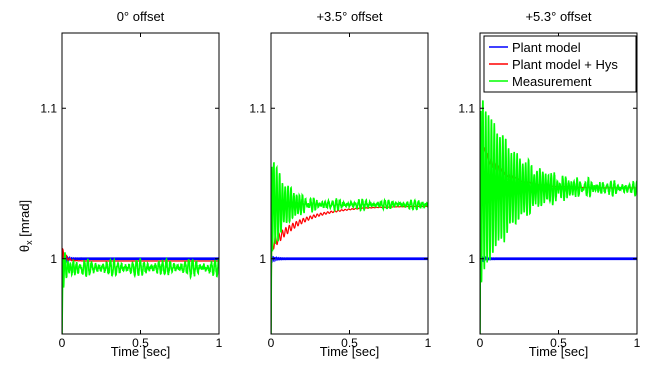  I want to click on legend-box, so click(560, 64).